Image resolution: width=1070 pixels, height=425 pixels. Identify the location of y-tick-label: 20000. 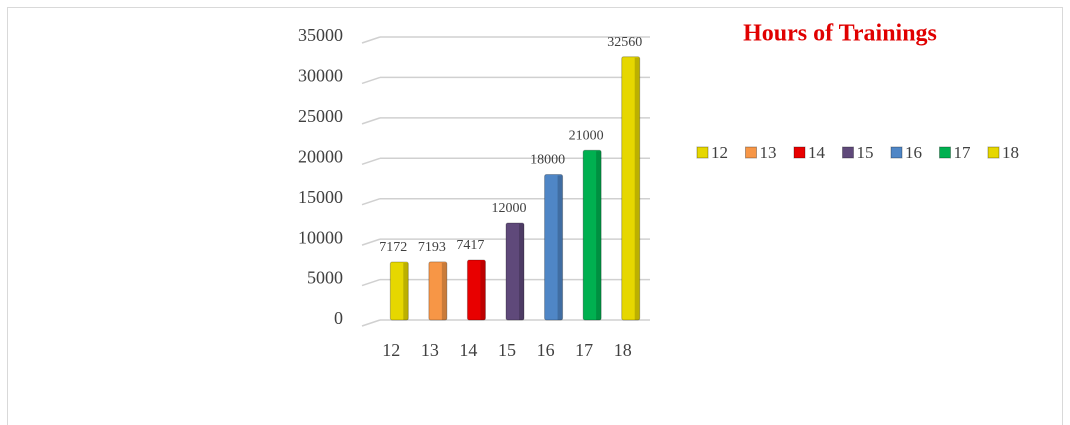
(320, 156).